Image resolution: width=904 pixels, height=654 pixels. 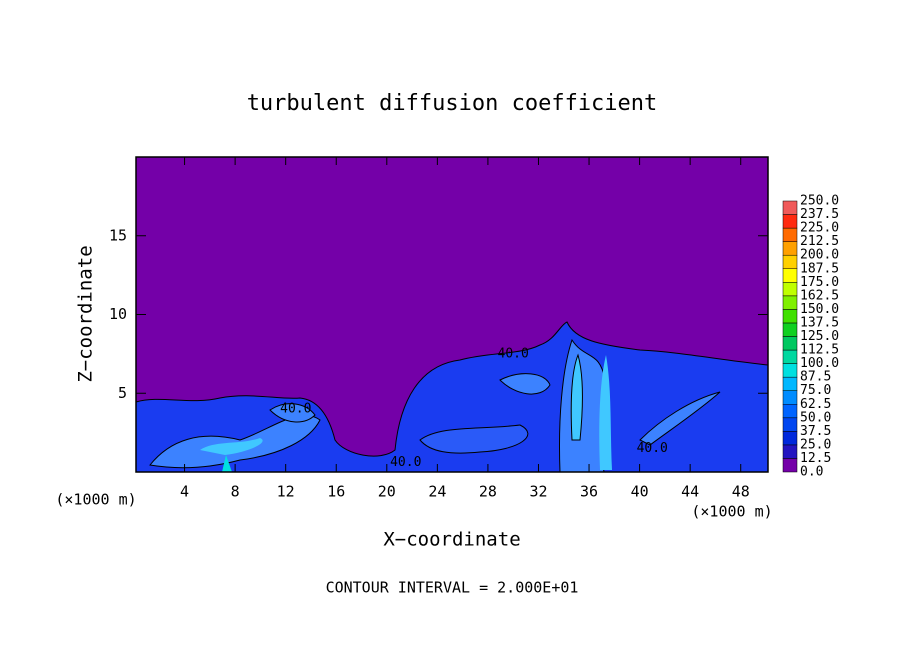 What do you see at coordinates (811, 472) in the screenshot?
I see `colorbar-label: 0.0` at bounding box center [811, 472].